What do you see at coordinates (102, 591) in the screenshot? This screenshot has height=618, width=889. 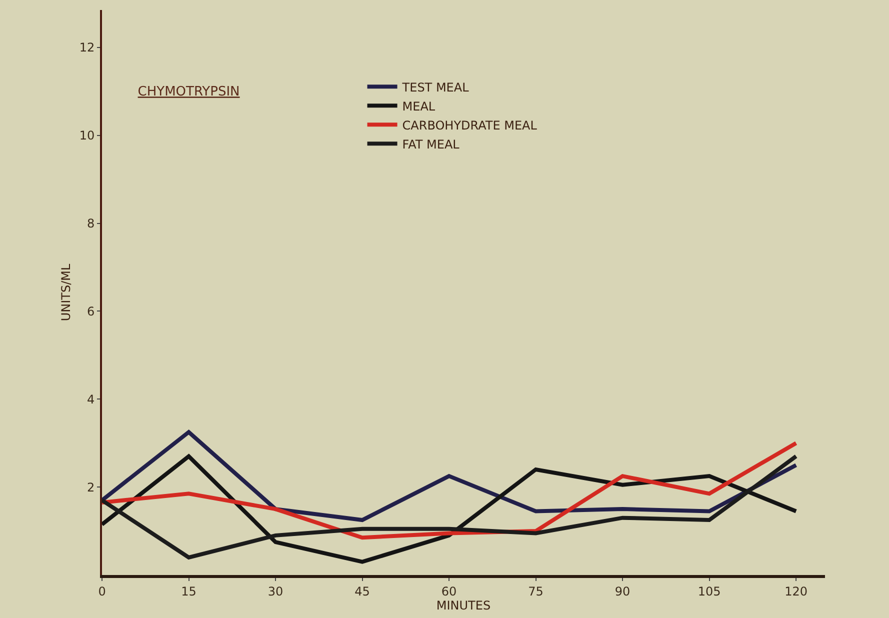 I see `x-tick-label: 0` at bounding box center [102, 591].